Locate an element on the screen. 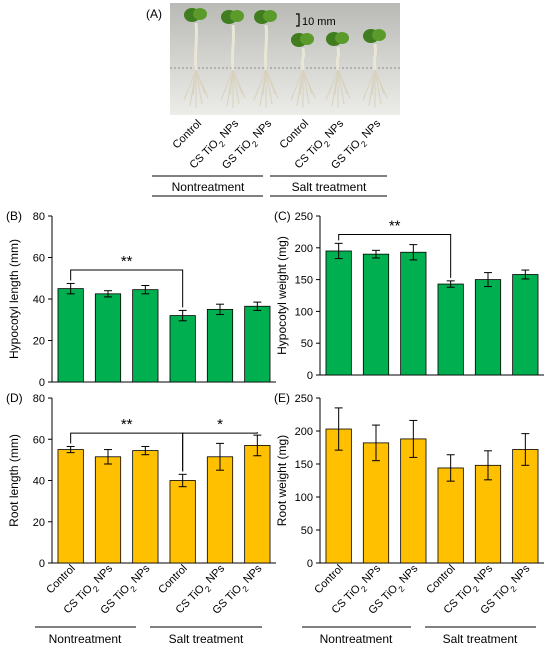 The image size is (550, 649). scale-bar: 10 mm is located at coordinates (316, 20).